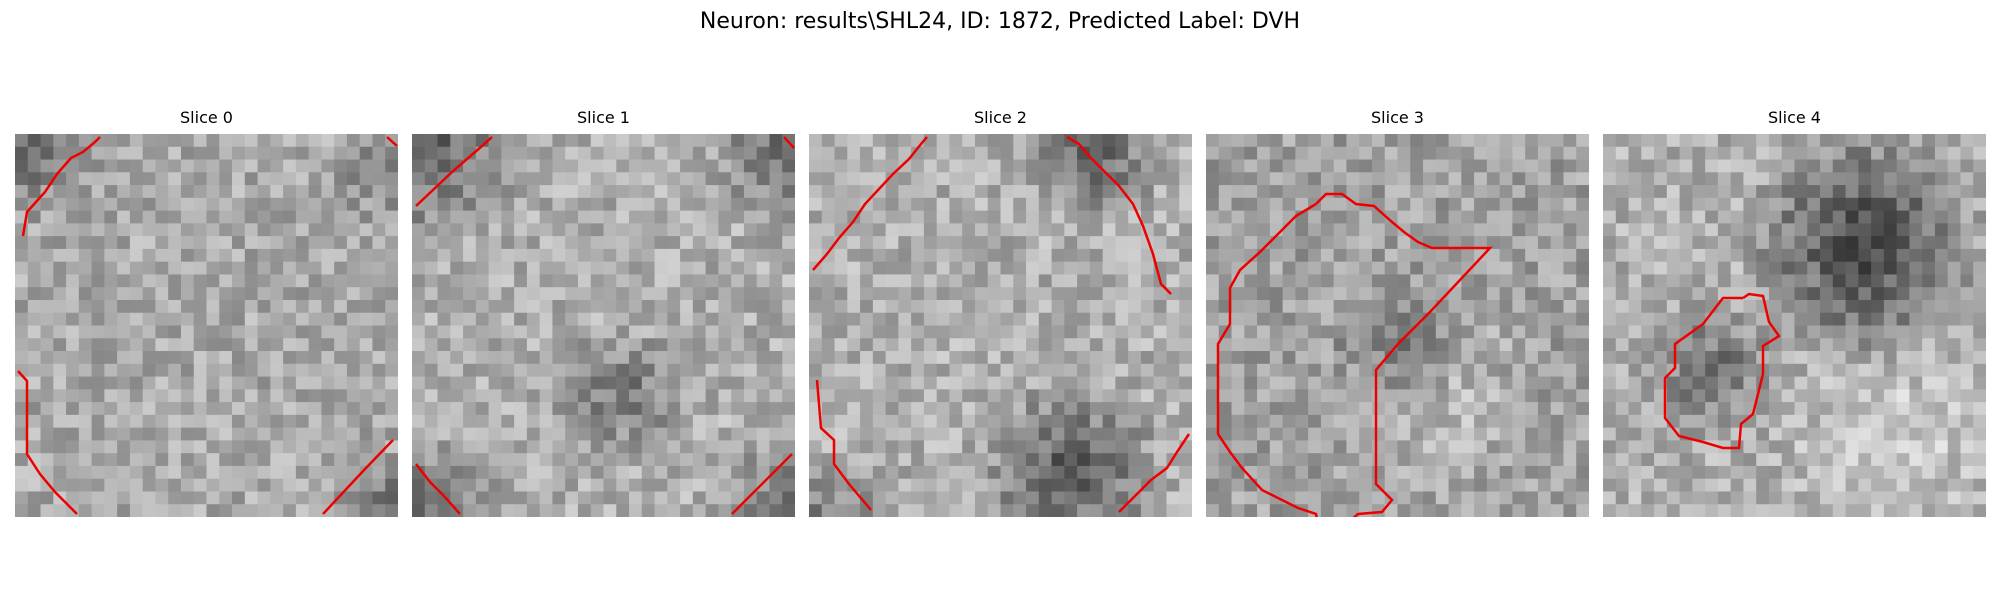 Image resolution: width=2000 pixels, height=600 pixels. I want to click on slice-title: Slice 0, so click(206, 117).